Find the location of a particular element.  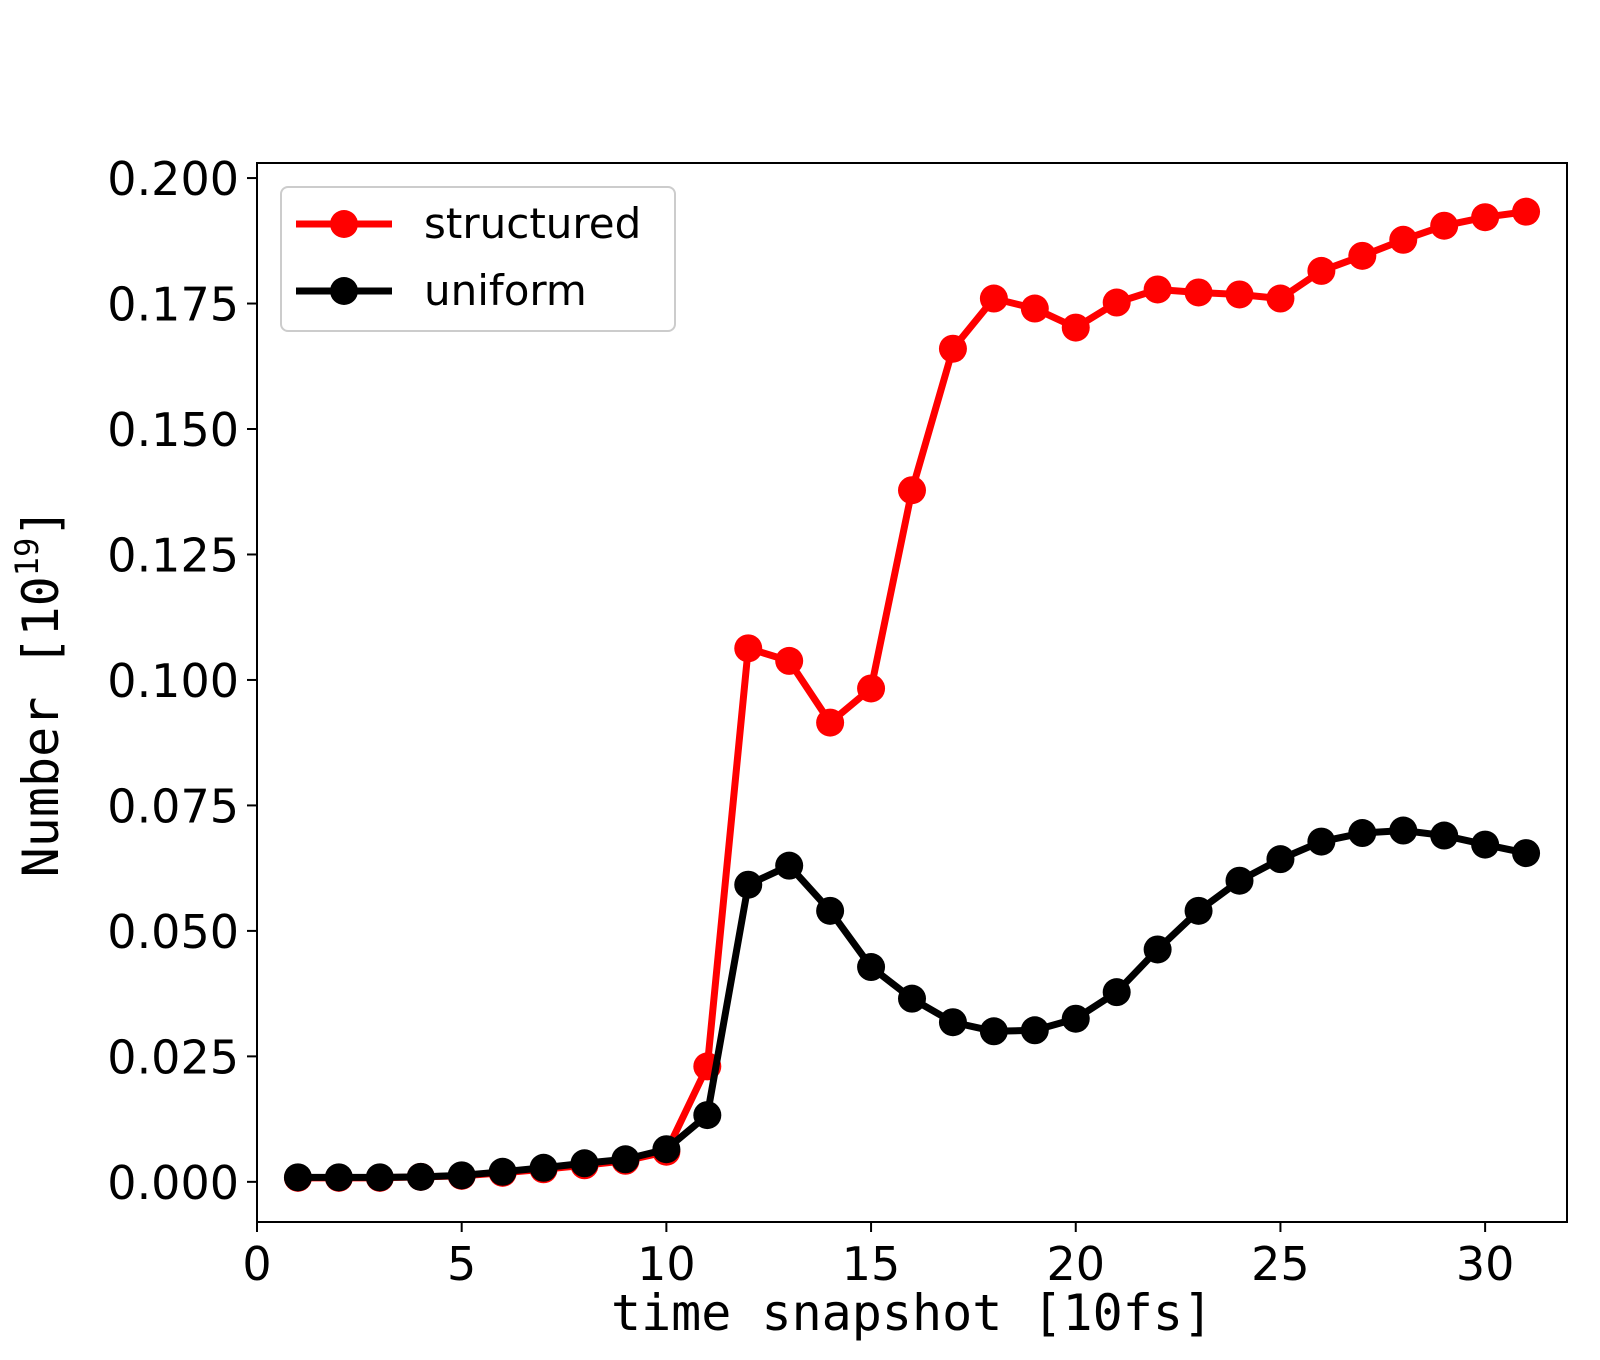

legend-entry-structured: structured is located at coordinates (468, 223).